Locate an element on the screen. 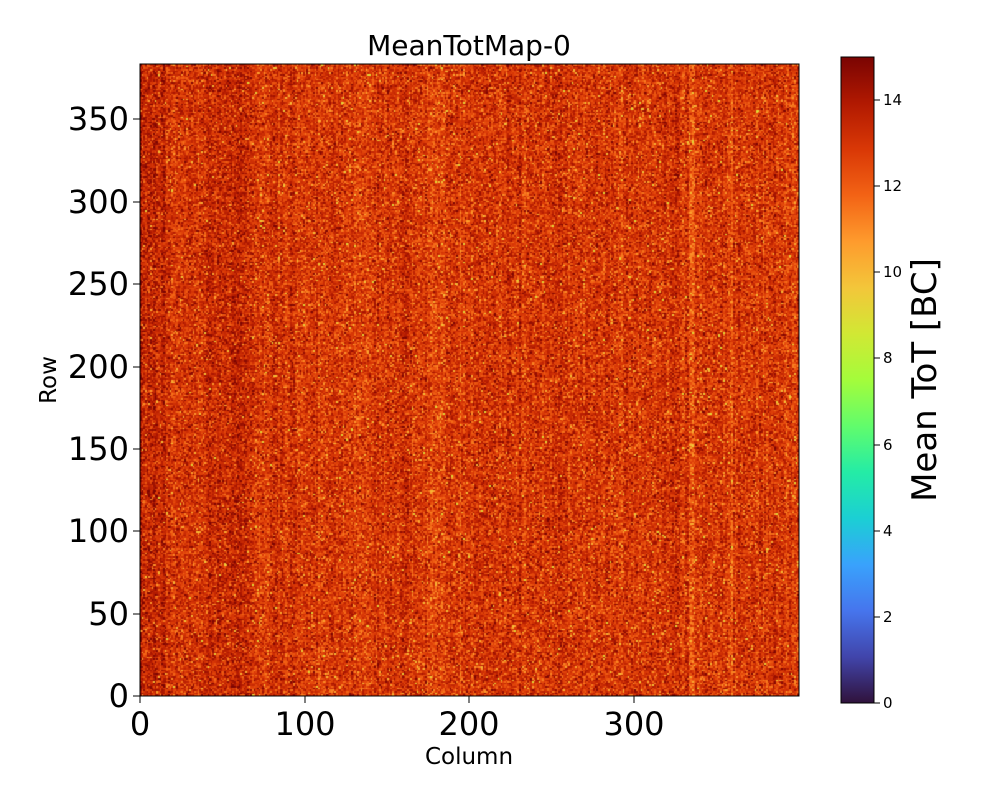  y-tick-0: 0 is located at coordinates (124, 696).